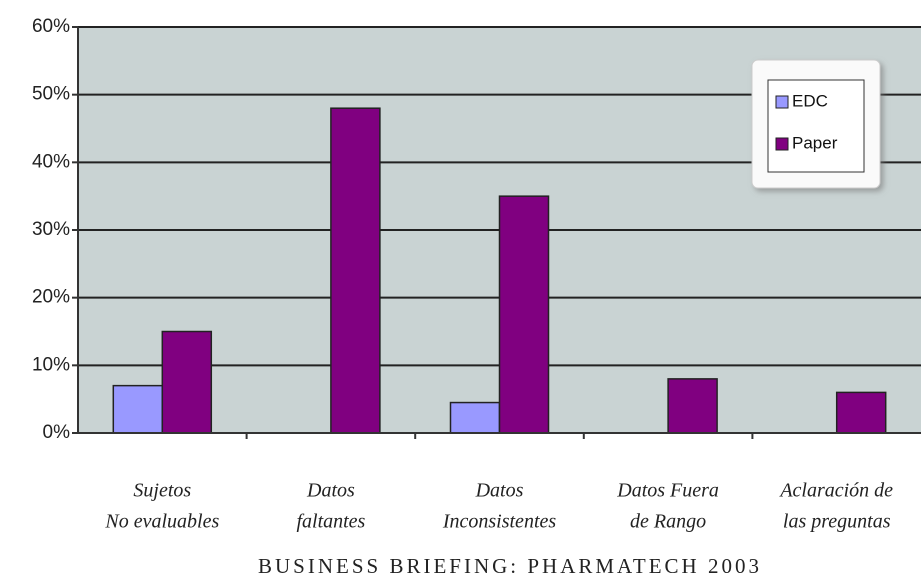 This screenshot has width=921, height=583. I want to click on y-tick-label: 50%, so click(51, 94).